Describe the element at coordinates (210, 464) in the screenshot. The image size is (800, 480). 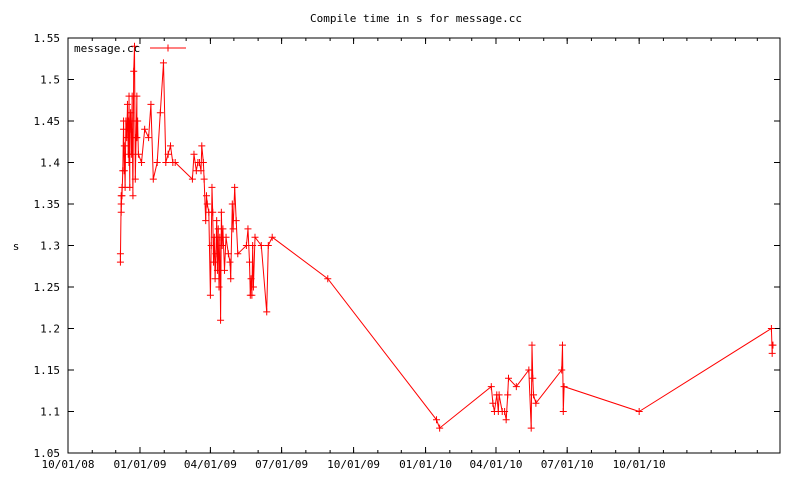
I see `x-tick-label: 04/01/09` at that location.